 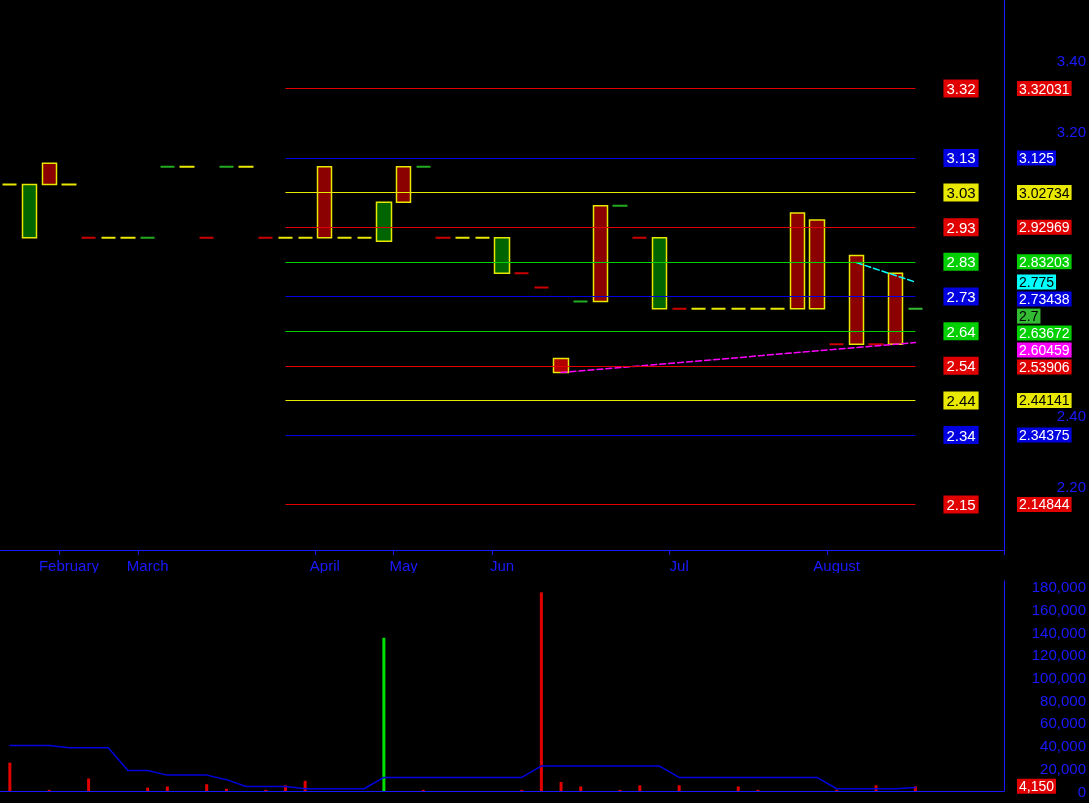 What do you see at coordinates (1063, 768) in the screenshot?
I see `y-tick-label: 20,000` at bounding box center [1063, 768].